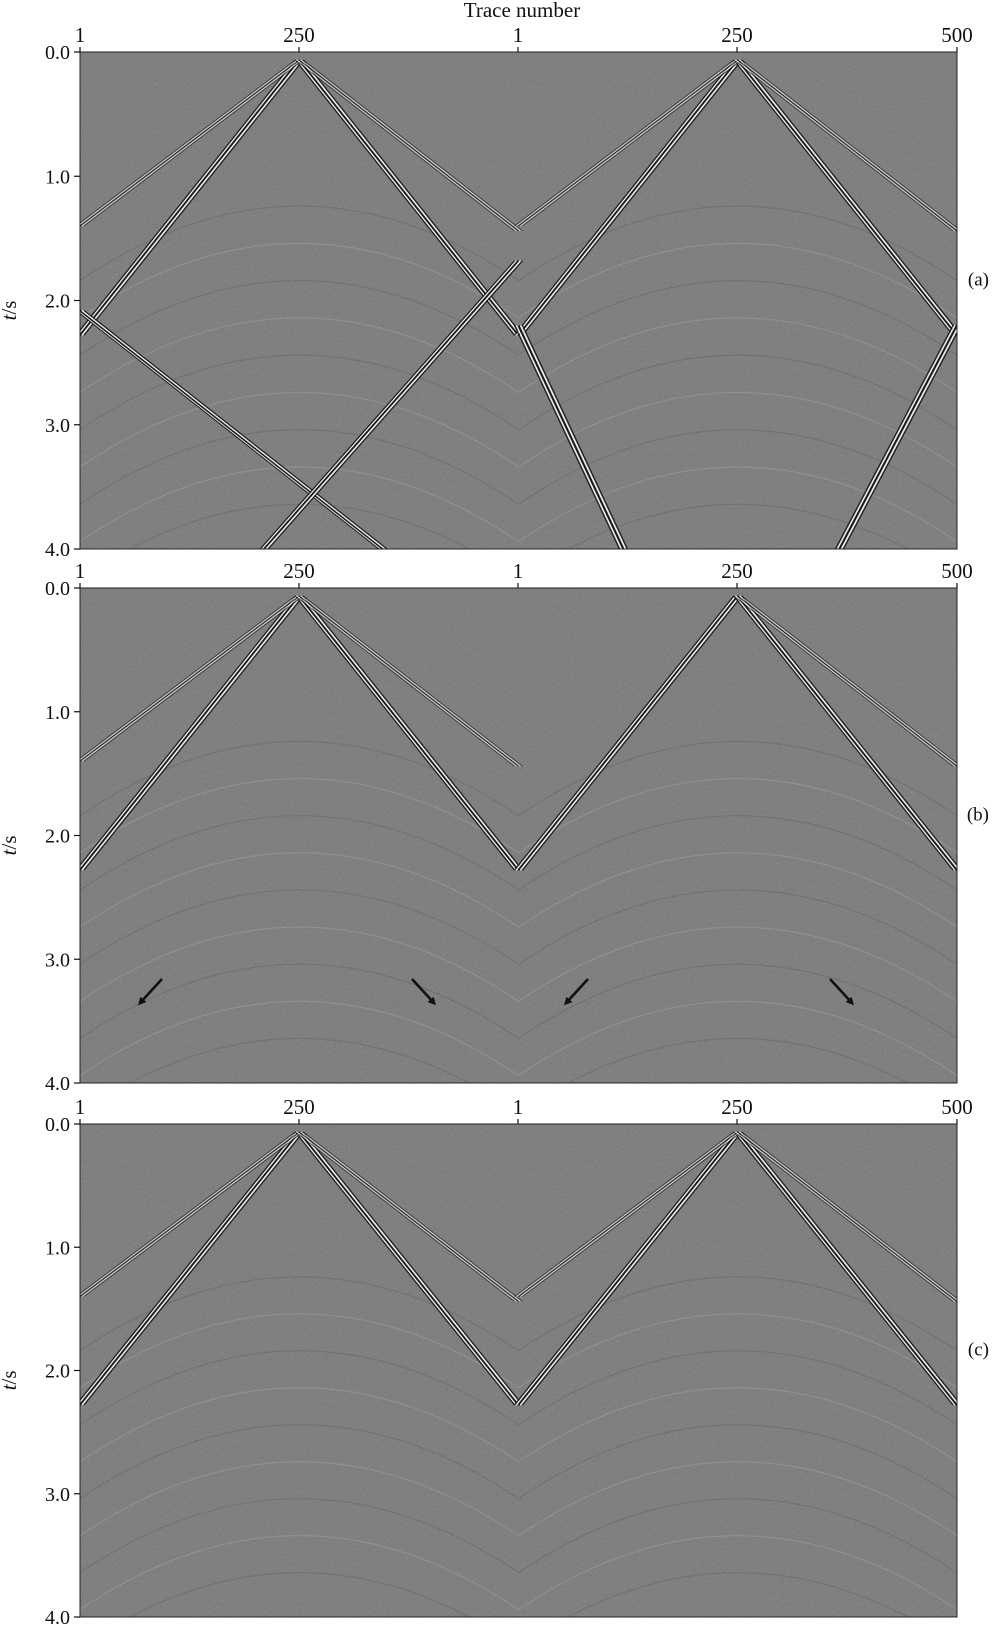 The height and width of the screenshot is (1631, 1000). What do you see at coordinates (978, 280) in the screenshot?
I see `panel-label: (a)` at bounding box center [978, 280].